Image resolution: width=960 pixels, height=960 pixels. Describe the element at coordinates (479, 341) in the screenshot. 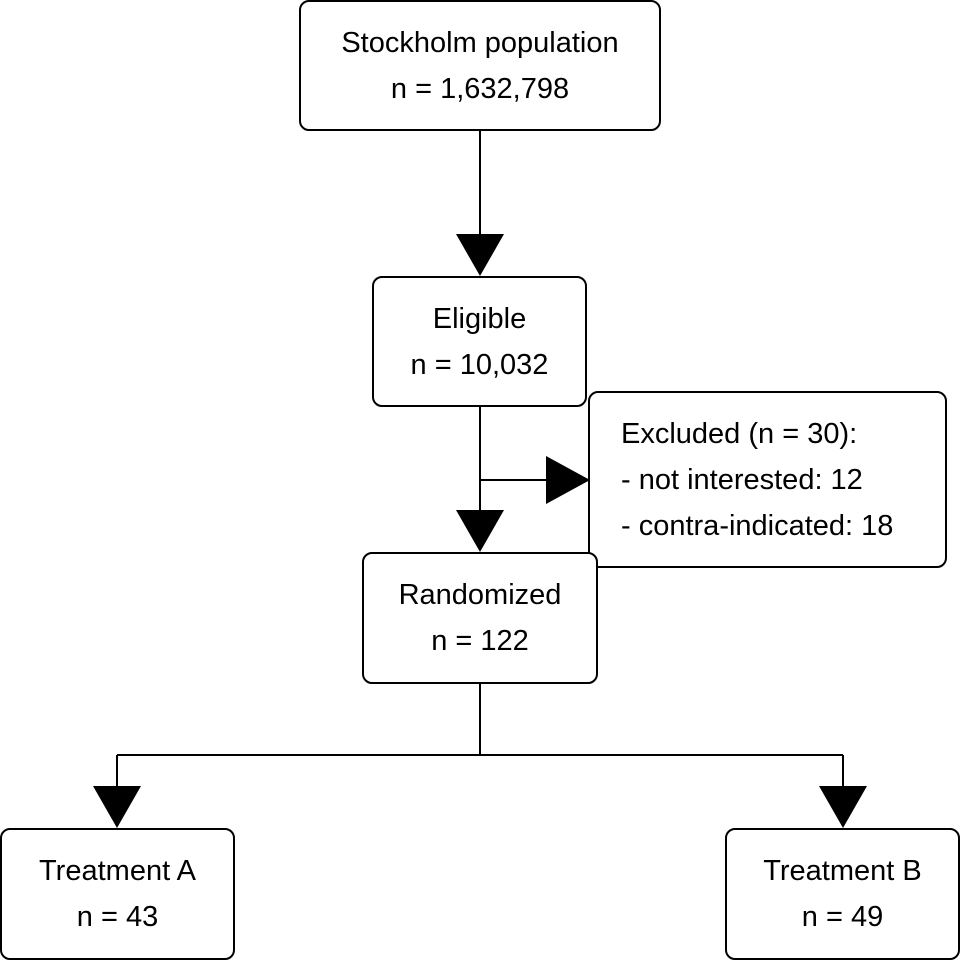

I see `eligible-box: Eligible n = 10,032` at that location.